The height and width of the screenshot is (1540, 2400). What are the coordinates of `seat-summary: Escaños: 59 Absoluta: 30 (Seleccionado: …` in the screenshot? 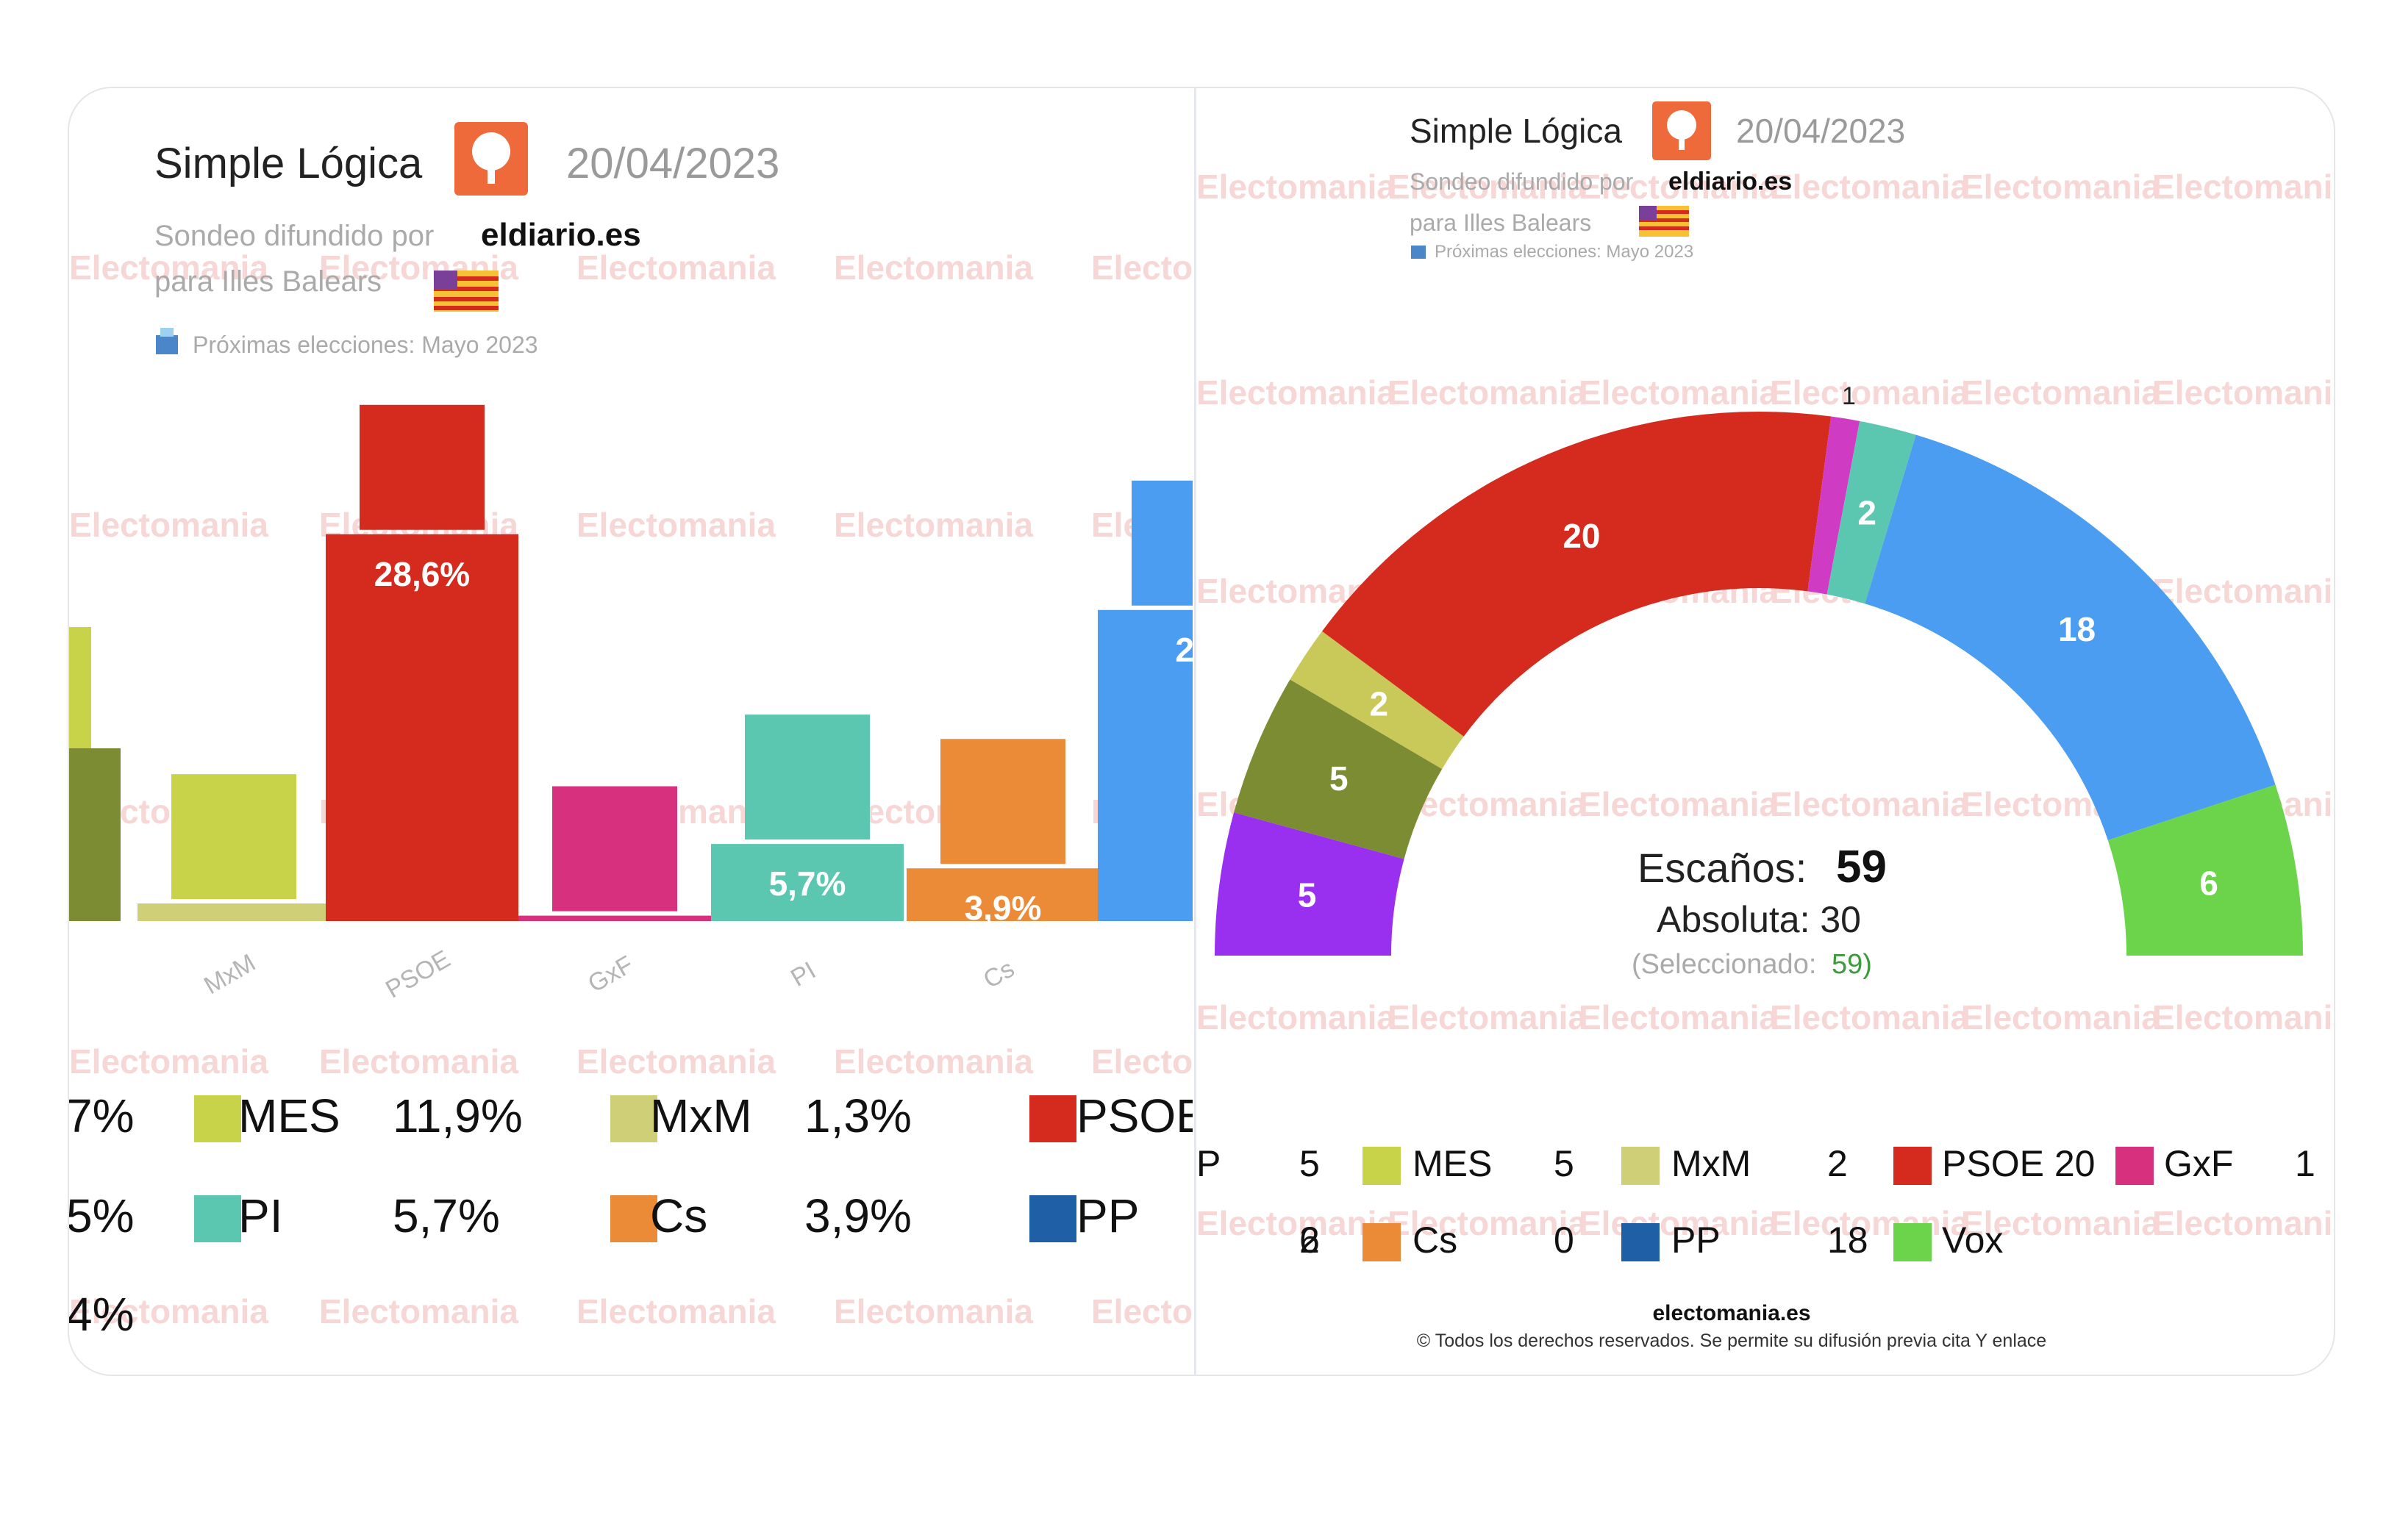 It's located at (1760, 911).